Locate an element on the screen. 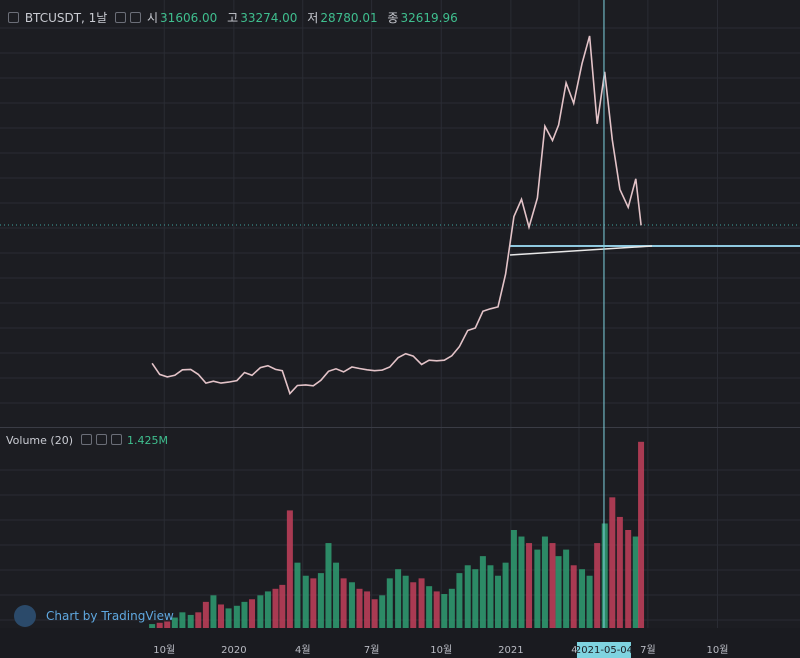 Image resolution: width=800 pixels, height=658 pixels. watermark-text: Chart by TradingView is located at coordinates (110, 616).